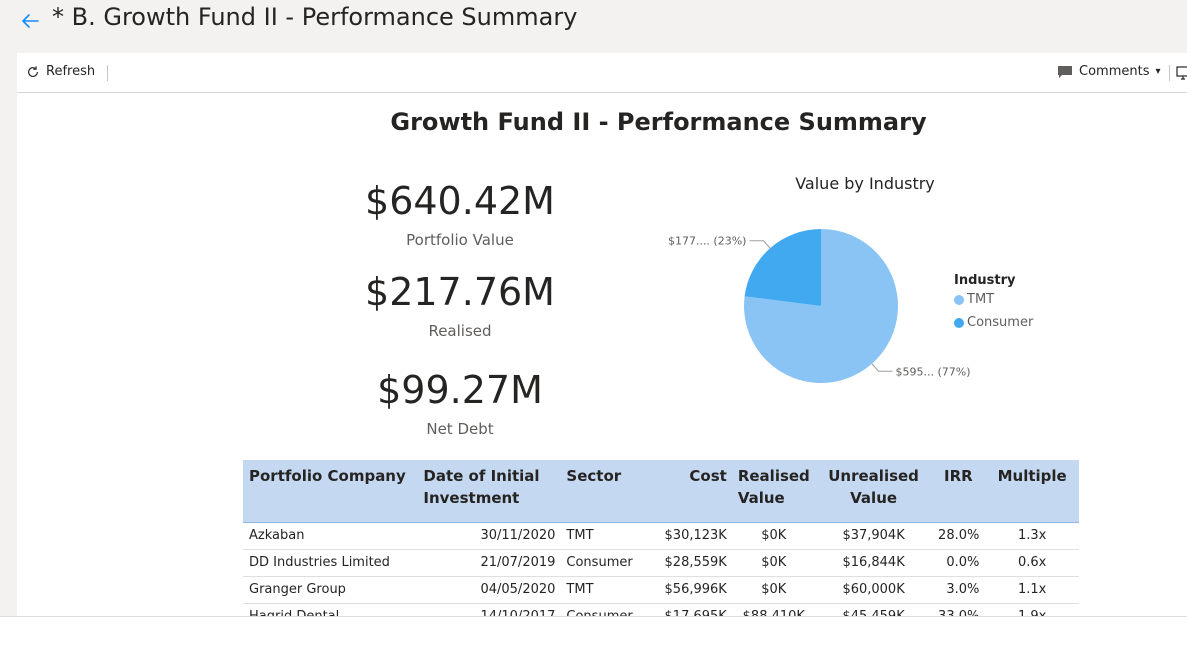 The height and width of the screenshot is (666, 1187). I want to click on cell-cost: $56,996K, so click(692, 590).